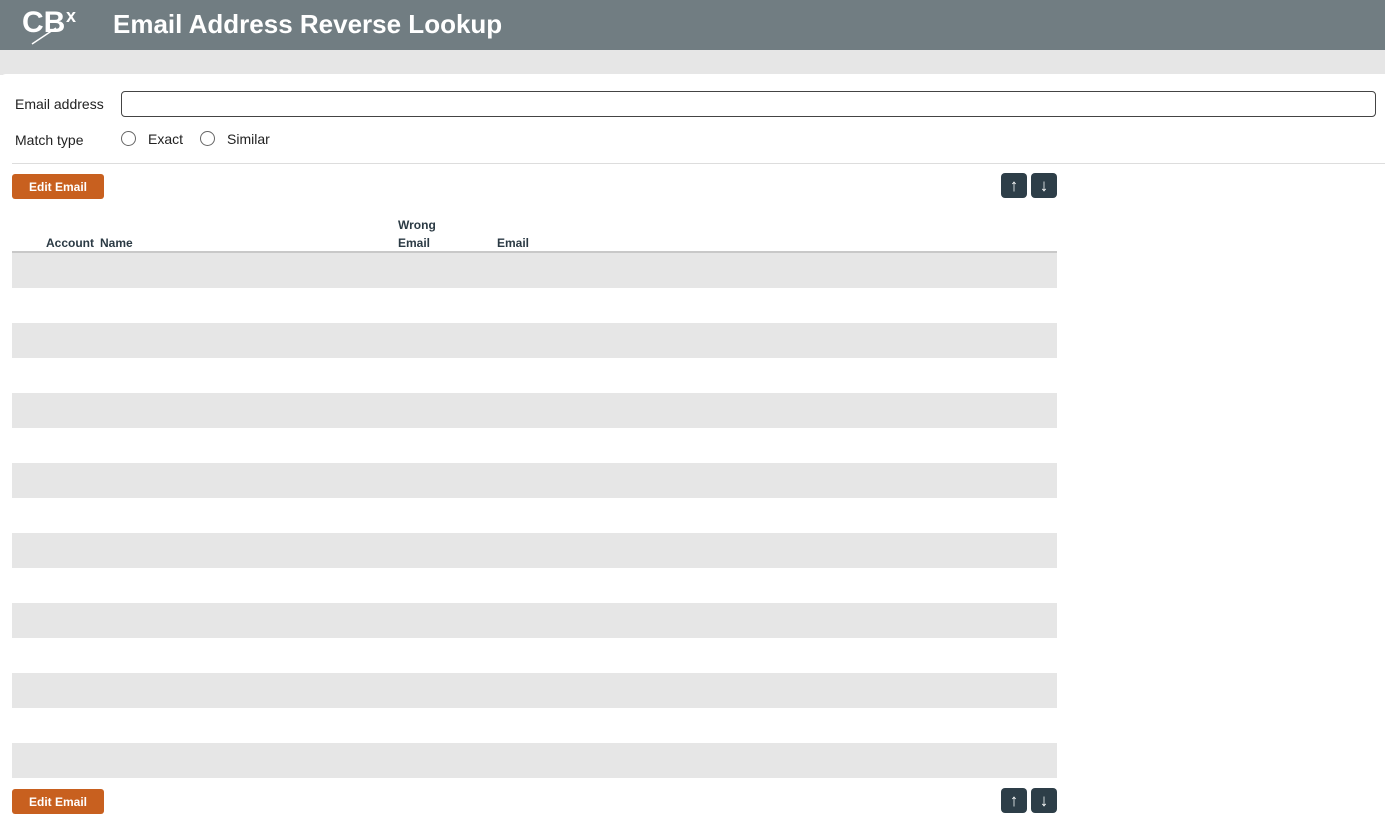 Image resolution: width=1385 pixels, height=834 pixels. I want to click on table-header-divider, so click(534, 252).